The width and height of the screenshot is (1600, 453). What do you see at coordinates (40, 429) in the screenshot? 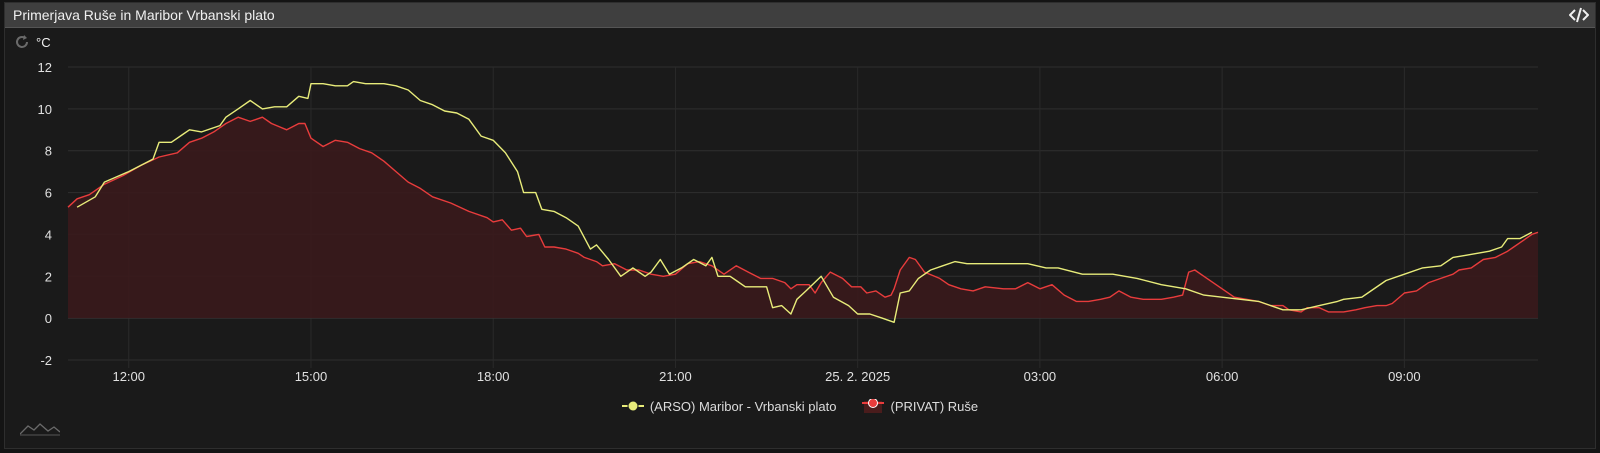
I see `sparkline-icon` at bounding box center [40, 429].